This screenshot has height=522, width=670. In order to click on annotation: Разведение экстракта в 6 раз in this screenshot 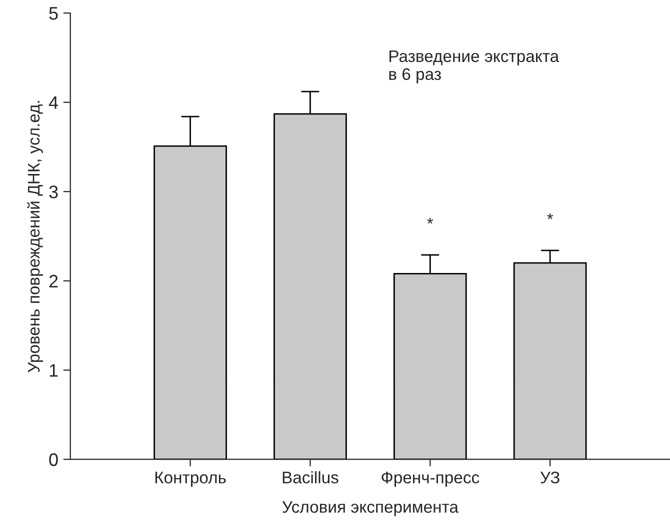, I will do `click(474, 67)`.